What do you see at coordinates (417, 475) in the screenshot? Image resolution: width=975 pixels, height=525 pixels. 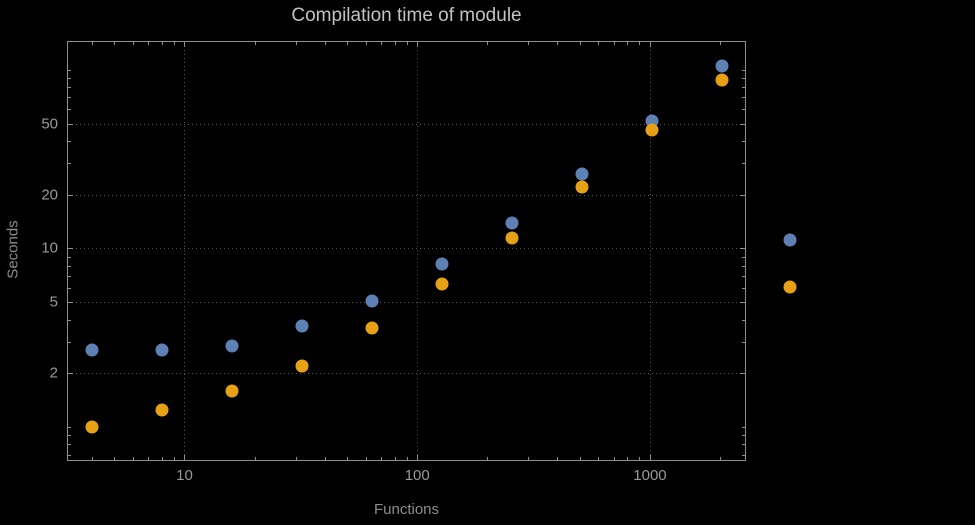 I see `x-tick-label: 100` at bounding box center [417, 475].